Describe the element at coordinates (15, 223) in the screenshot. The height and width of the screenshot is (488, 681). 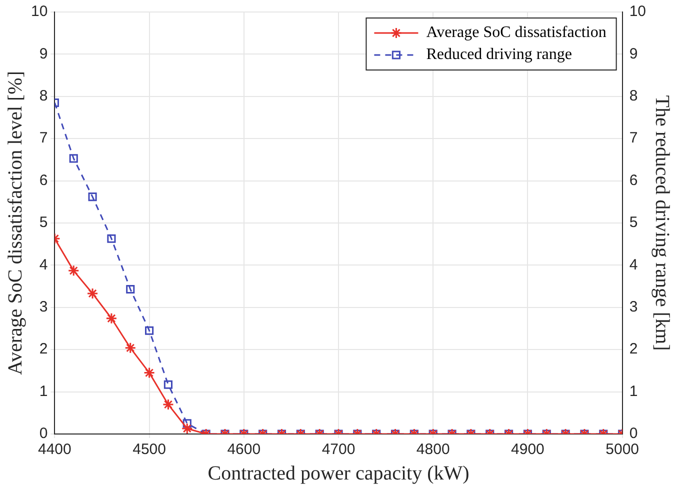
I see `y-axis-title: Average SoC dissatisfaction level [%]` at that location.